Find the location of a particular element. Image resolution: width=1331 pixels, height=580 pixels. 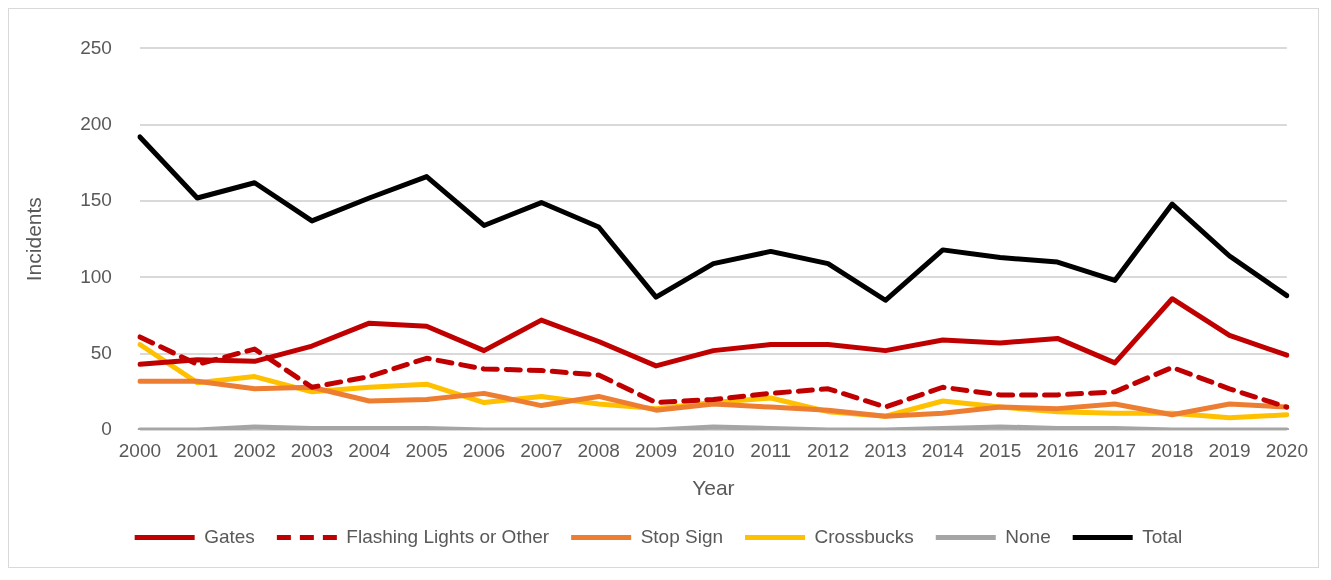

x-tick-label: 2007 is located at coordinates (541, 450).